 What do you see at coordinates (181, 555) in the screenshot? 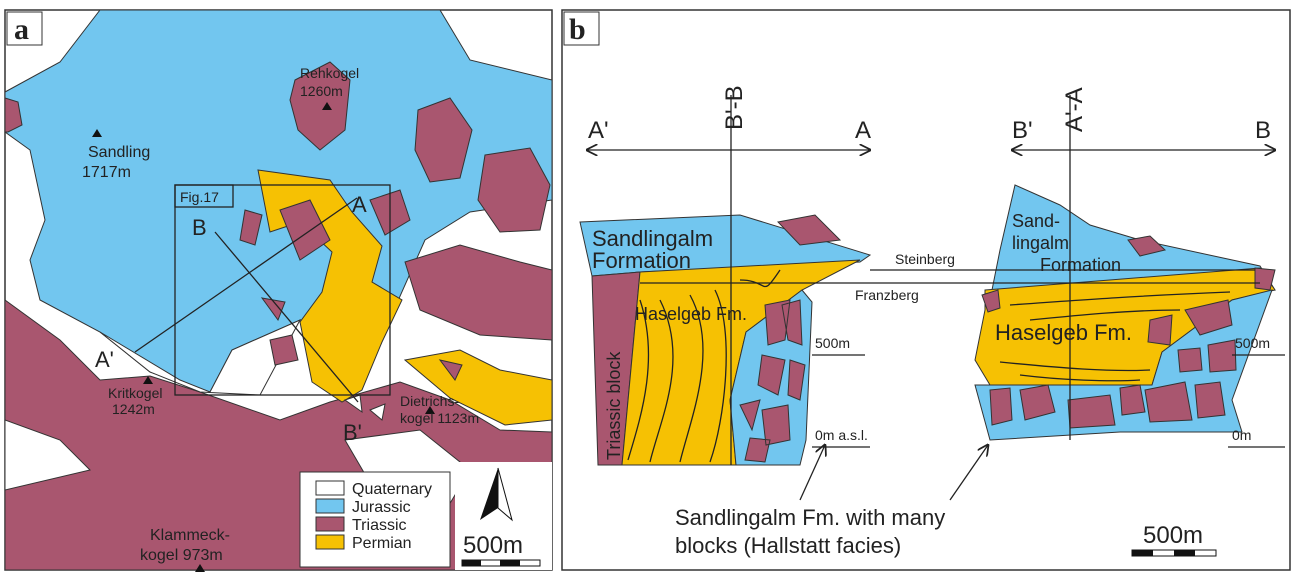
I see `peak-elevation: kogel 973m` at bounding box center [181, 555].